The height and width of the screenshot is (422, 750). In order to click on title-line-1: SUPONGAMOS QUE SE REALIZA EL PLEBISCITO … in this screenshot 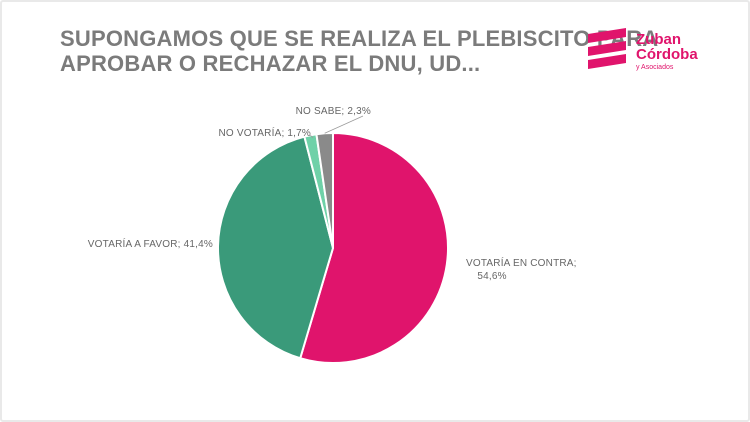, I will do `click(359, 38)`.